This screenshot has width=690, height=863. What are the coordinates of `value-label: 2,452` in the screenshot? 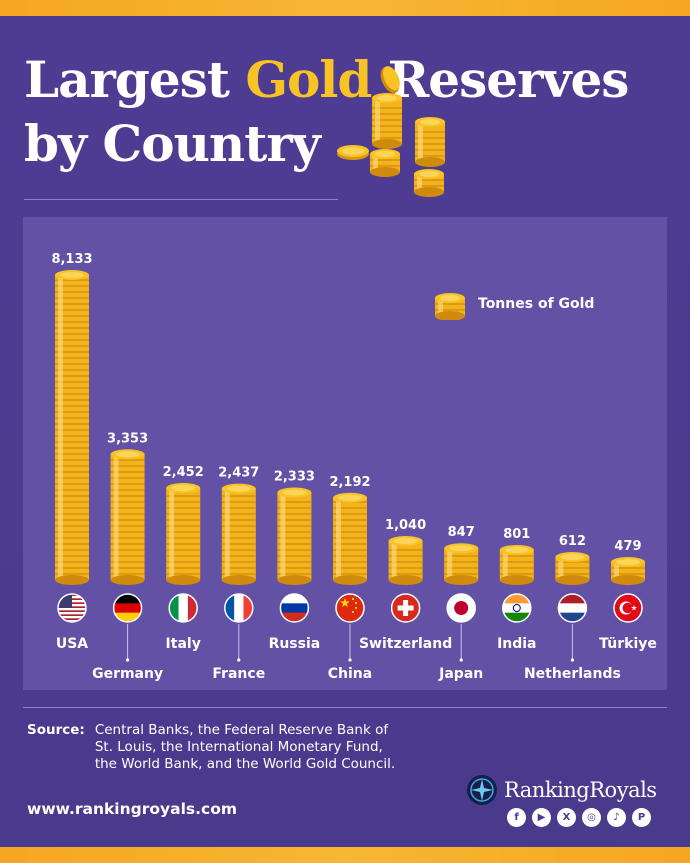 It's located at (183, 472).